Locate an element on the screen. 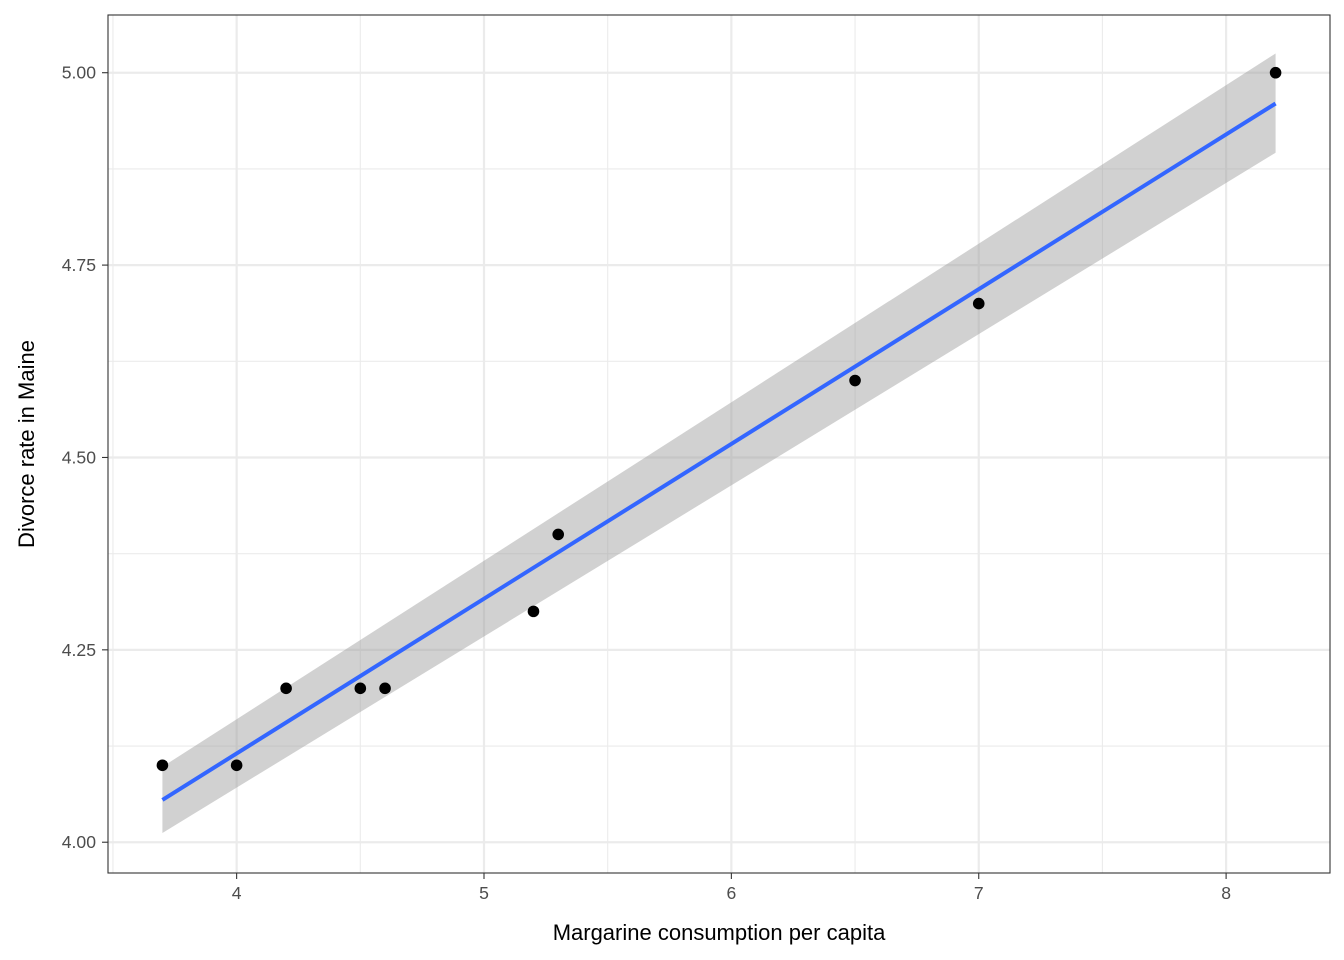  x-tick-label: 8 is located at coordinates (1226, 893).